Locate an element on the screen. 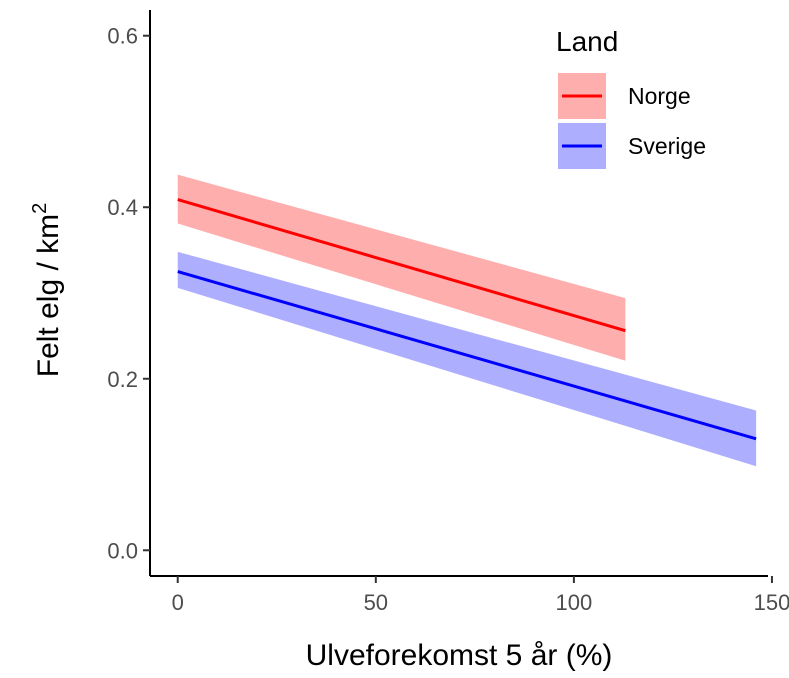  x-tick-label: 50 is located at coordinates (376, 602).